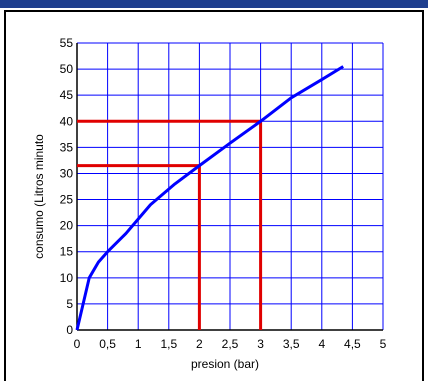  What do you see at coordinates (67, 95) in the screenshot?
I see `y-tick-label: 45` at bounding box center [67, 95].